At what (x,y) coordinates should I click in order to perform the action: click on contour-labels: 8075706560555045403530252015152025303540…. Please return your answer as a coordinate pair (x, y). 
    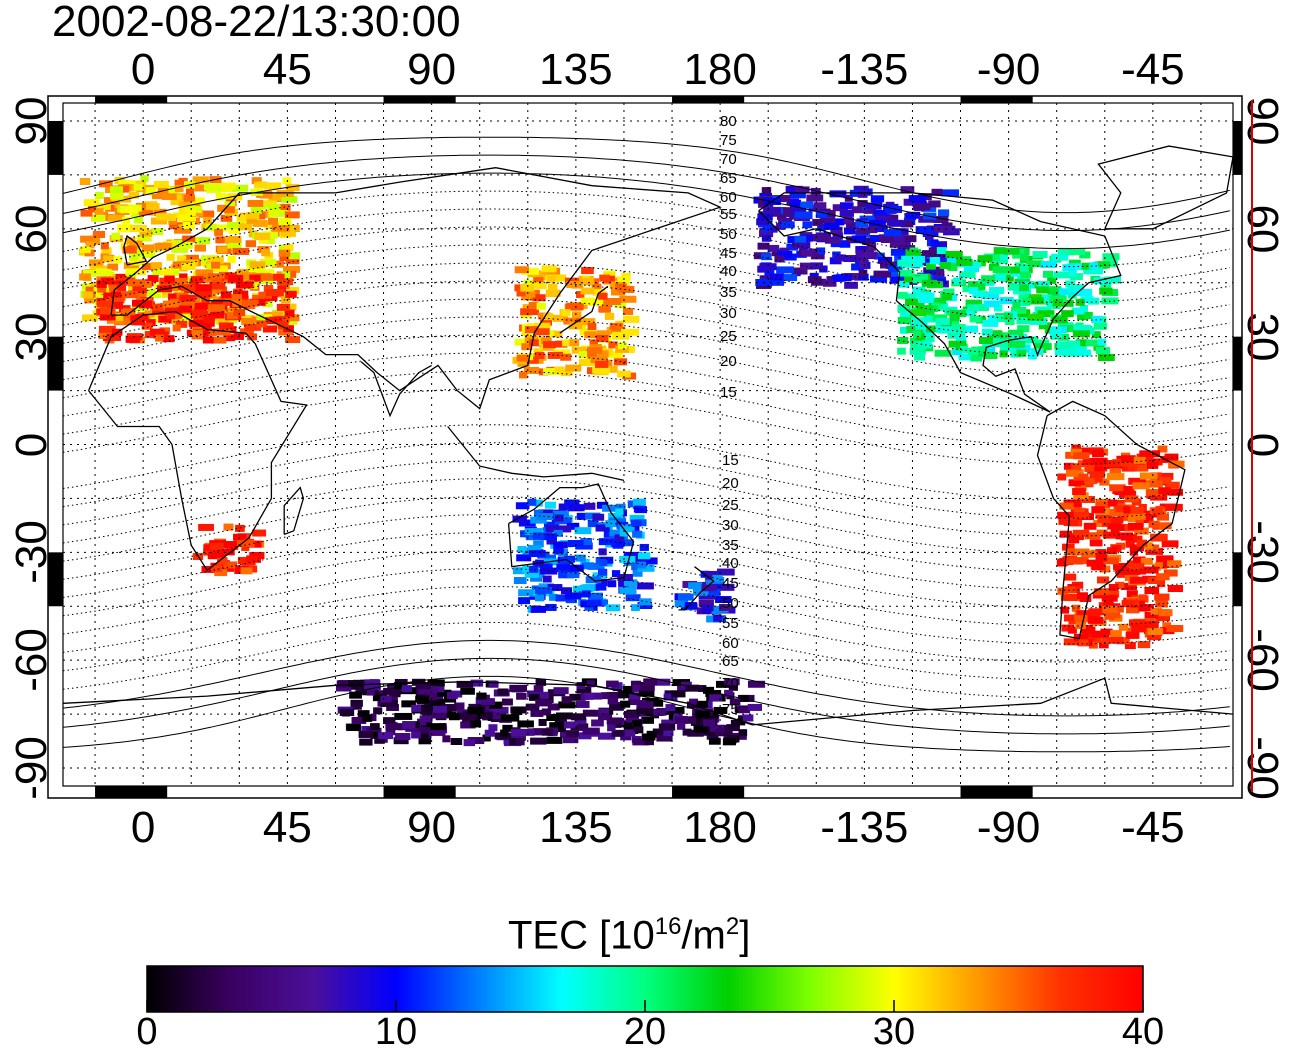
    Looking at the image, I should click on (729, 415).